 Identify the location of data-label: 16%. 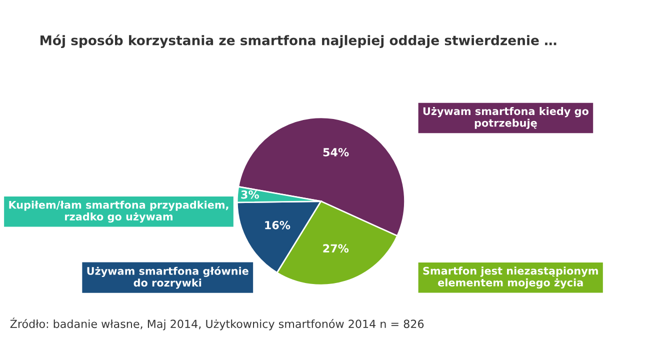
(277, 225).